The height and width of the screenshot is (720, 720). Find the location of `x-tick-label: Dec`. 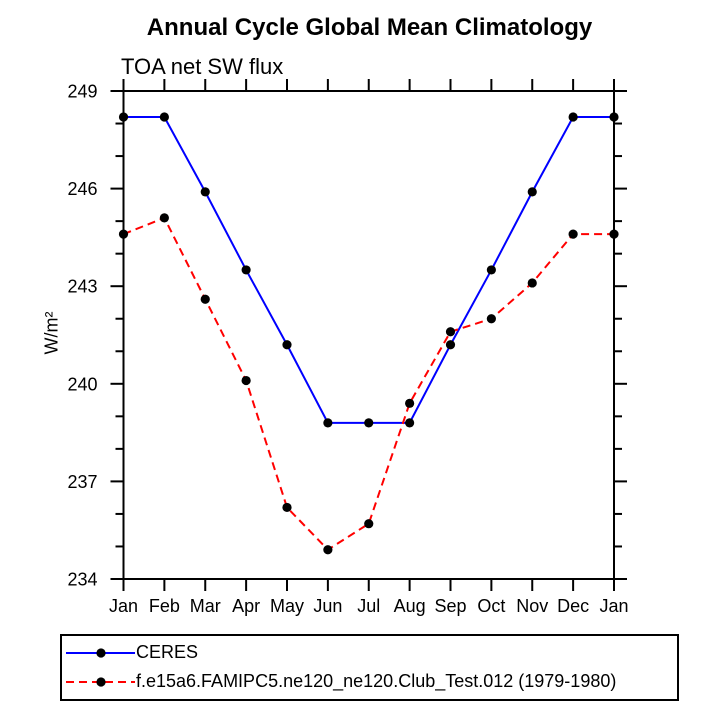

x-tick-label: Dec is located at coordinates (573, 606).